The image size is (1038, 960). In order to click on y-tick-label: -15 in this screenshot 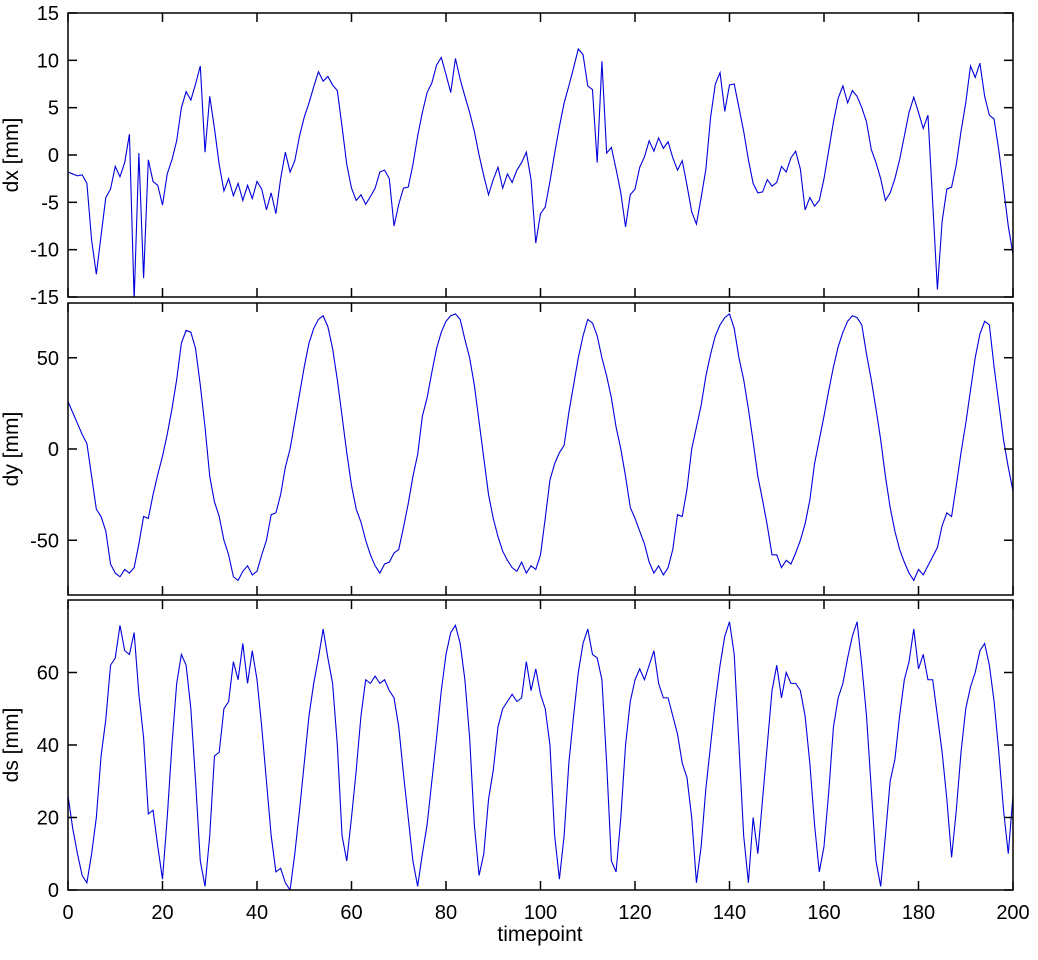, I will do `click(44, 298)`.